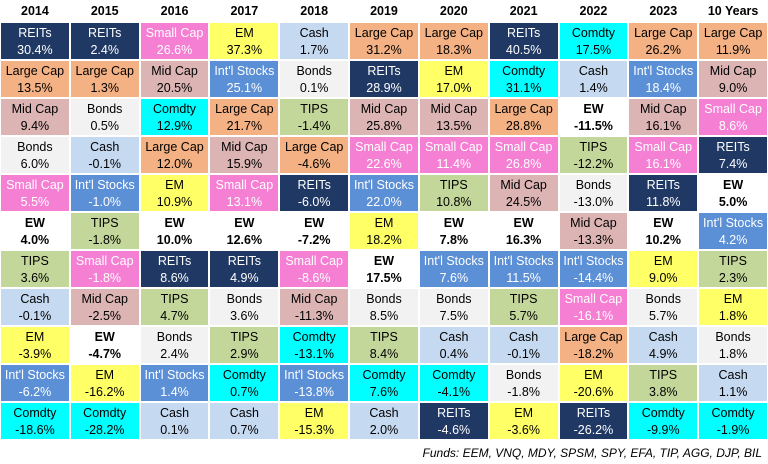 The image size is (768, 464). I want to click on return-value: 13.1%, so click(244, 202).